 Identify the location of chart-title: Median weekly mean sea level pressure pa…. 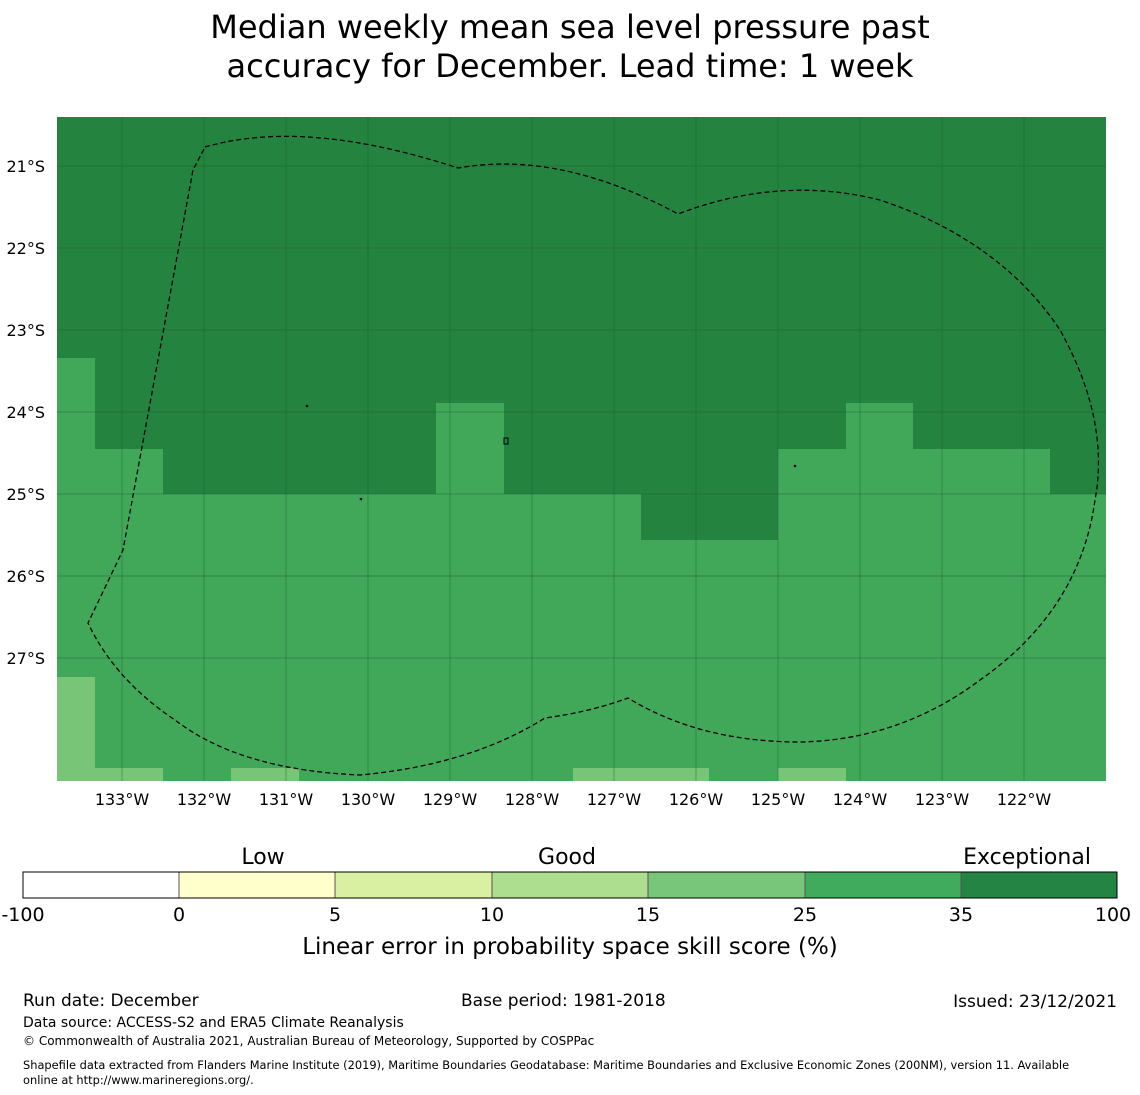
(570, 47).